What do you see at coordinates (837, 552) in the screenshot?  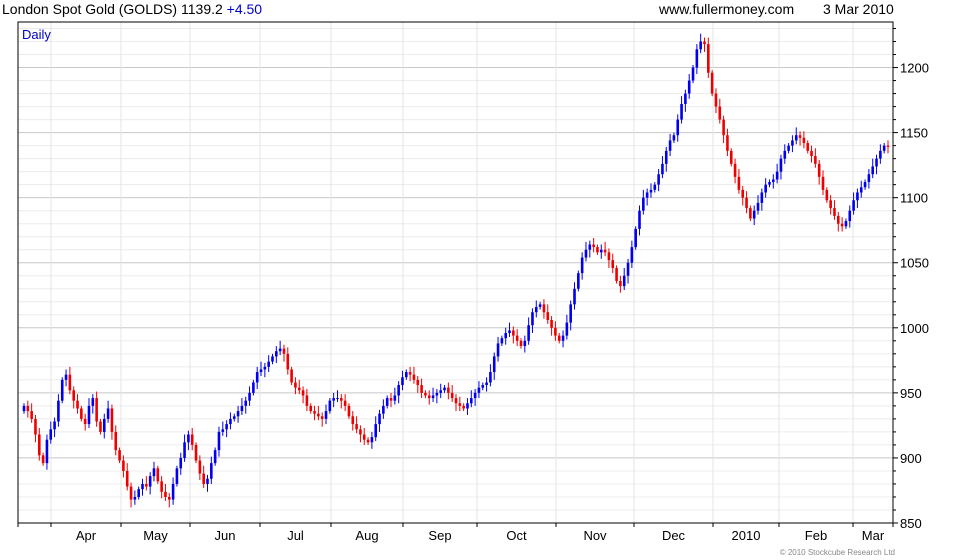 I see `copyright-notice: © 2010 Stockcube Research Ltd` at bounding box center [837, 552].